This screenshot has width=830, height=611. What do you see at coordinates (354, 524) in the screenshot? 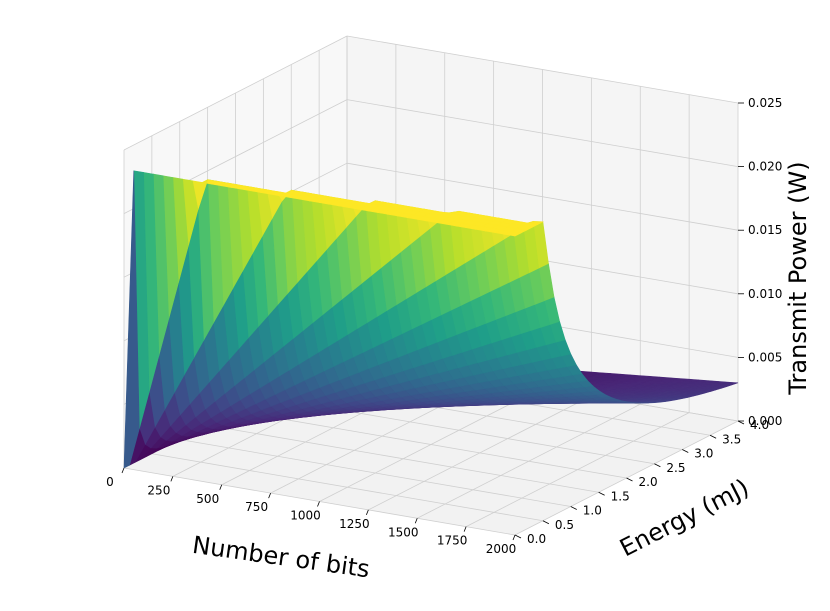
I see `x-tick-label: 1250` at bounding box center [354, 524].